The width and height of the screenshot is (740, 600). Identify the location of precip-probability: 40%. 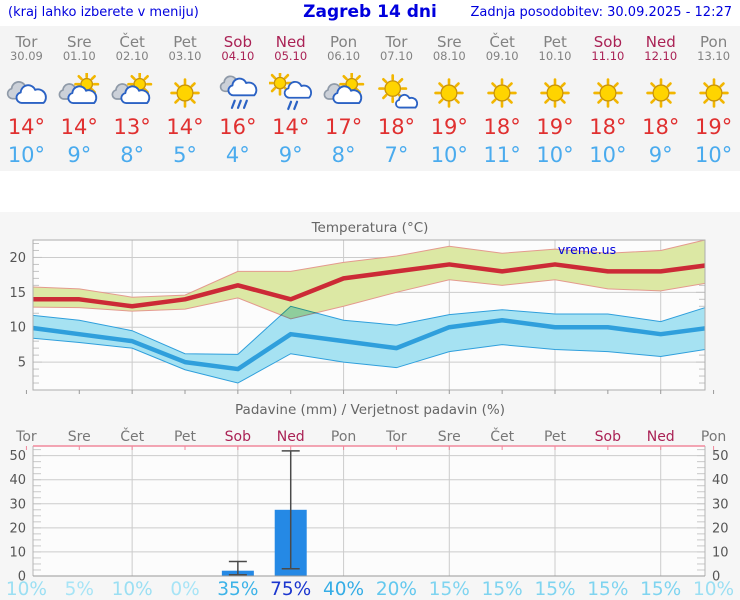
(343, 589).